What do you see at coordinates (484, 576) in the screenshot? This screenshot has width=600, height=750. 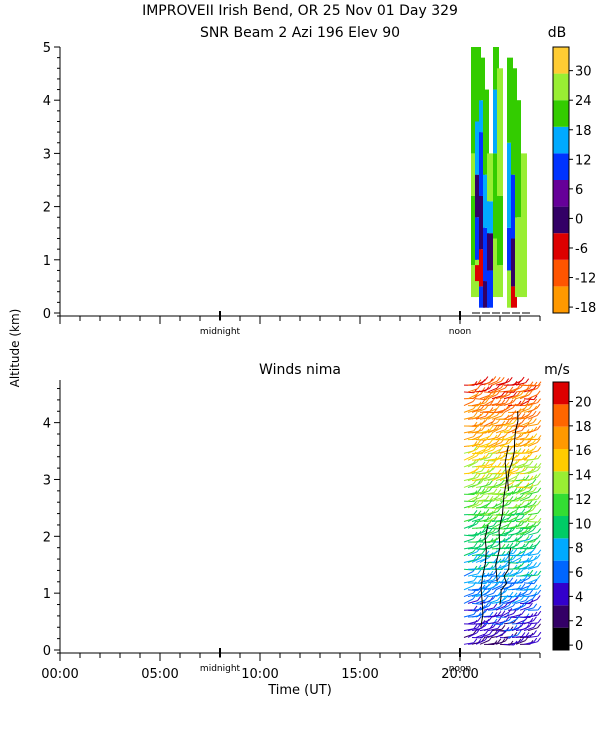 I see `wind-contour` at bounding box center [484, 576].